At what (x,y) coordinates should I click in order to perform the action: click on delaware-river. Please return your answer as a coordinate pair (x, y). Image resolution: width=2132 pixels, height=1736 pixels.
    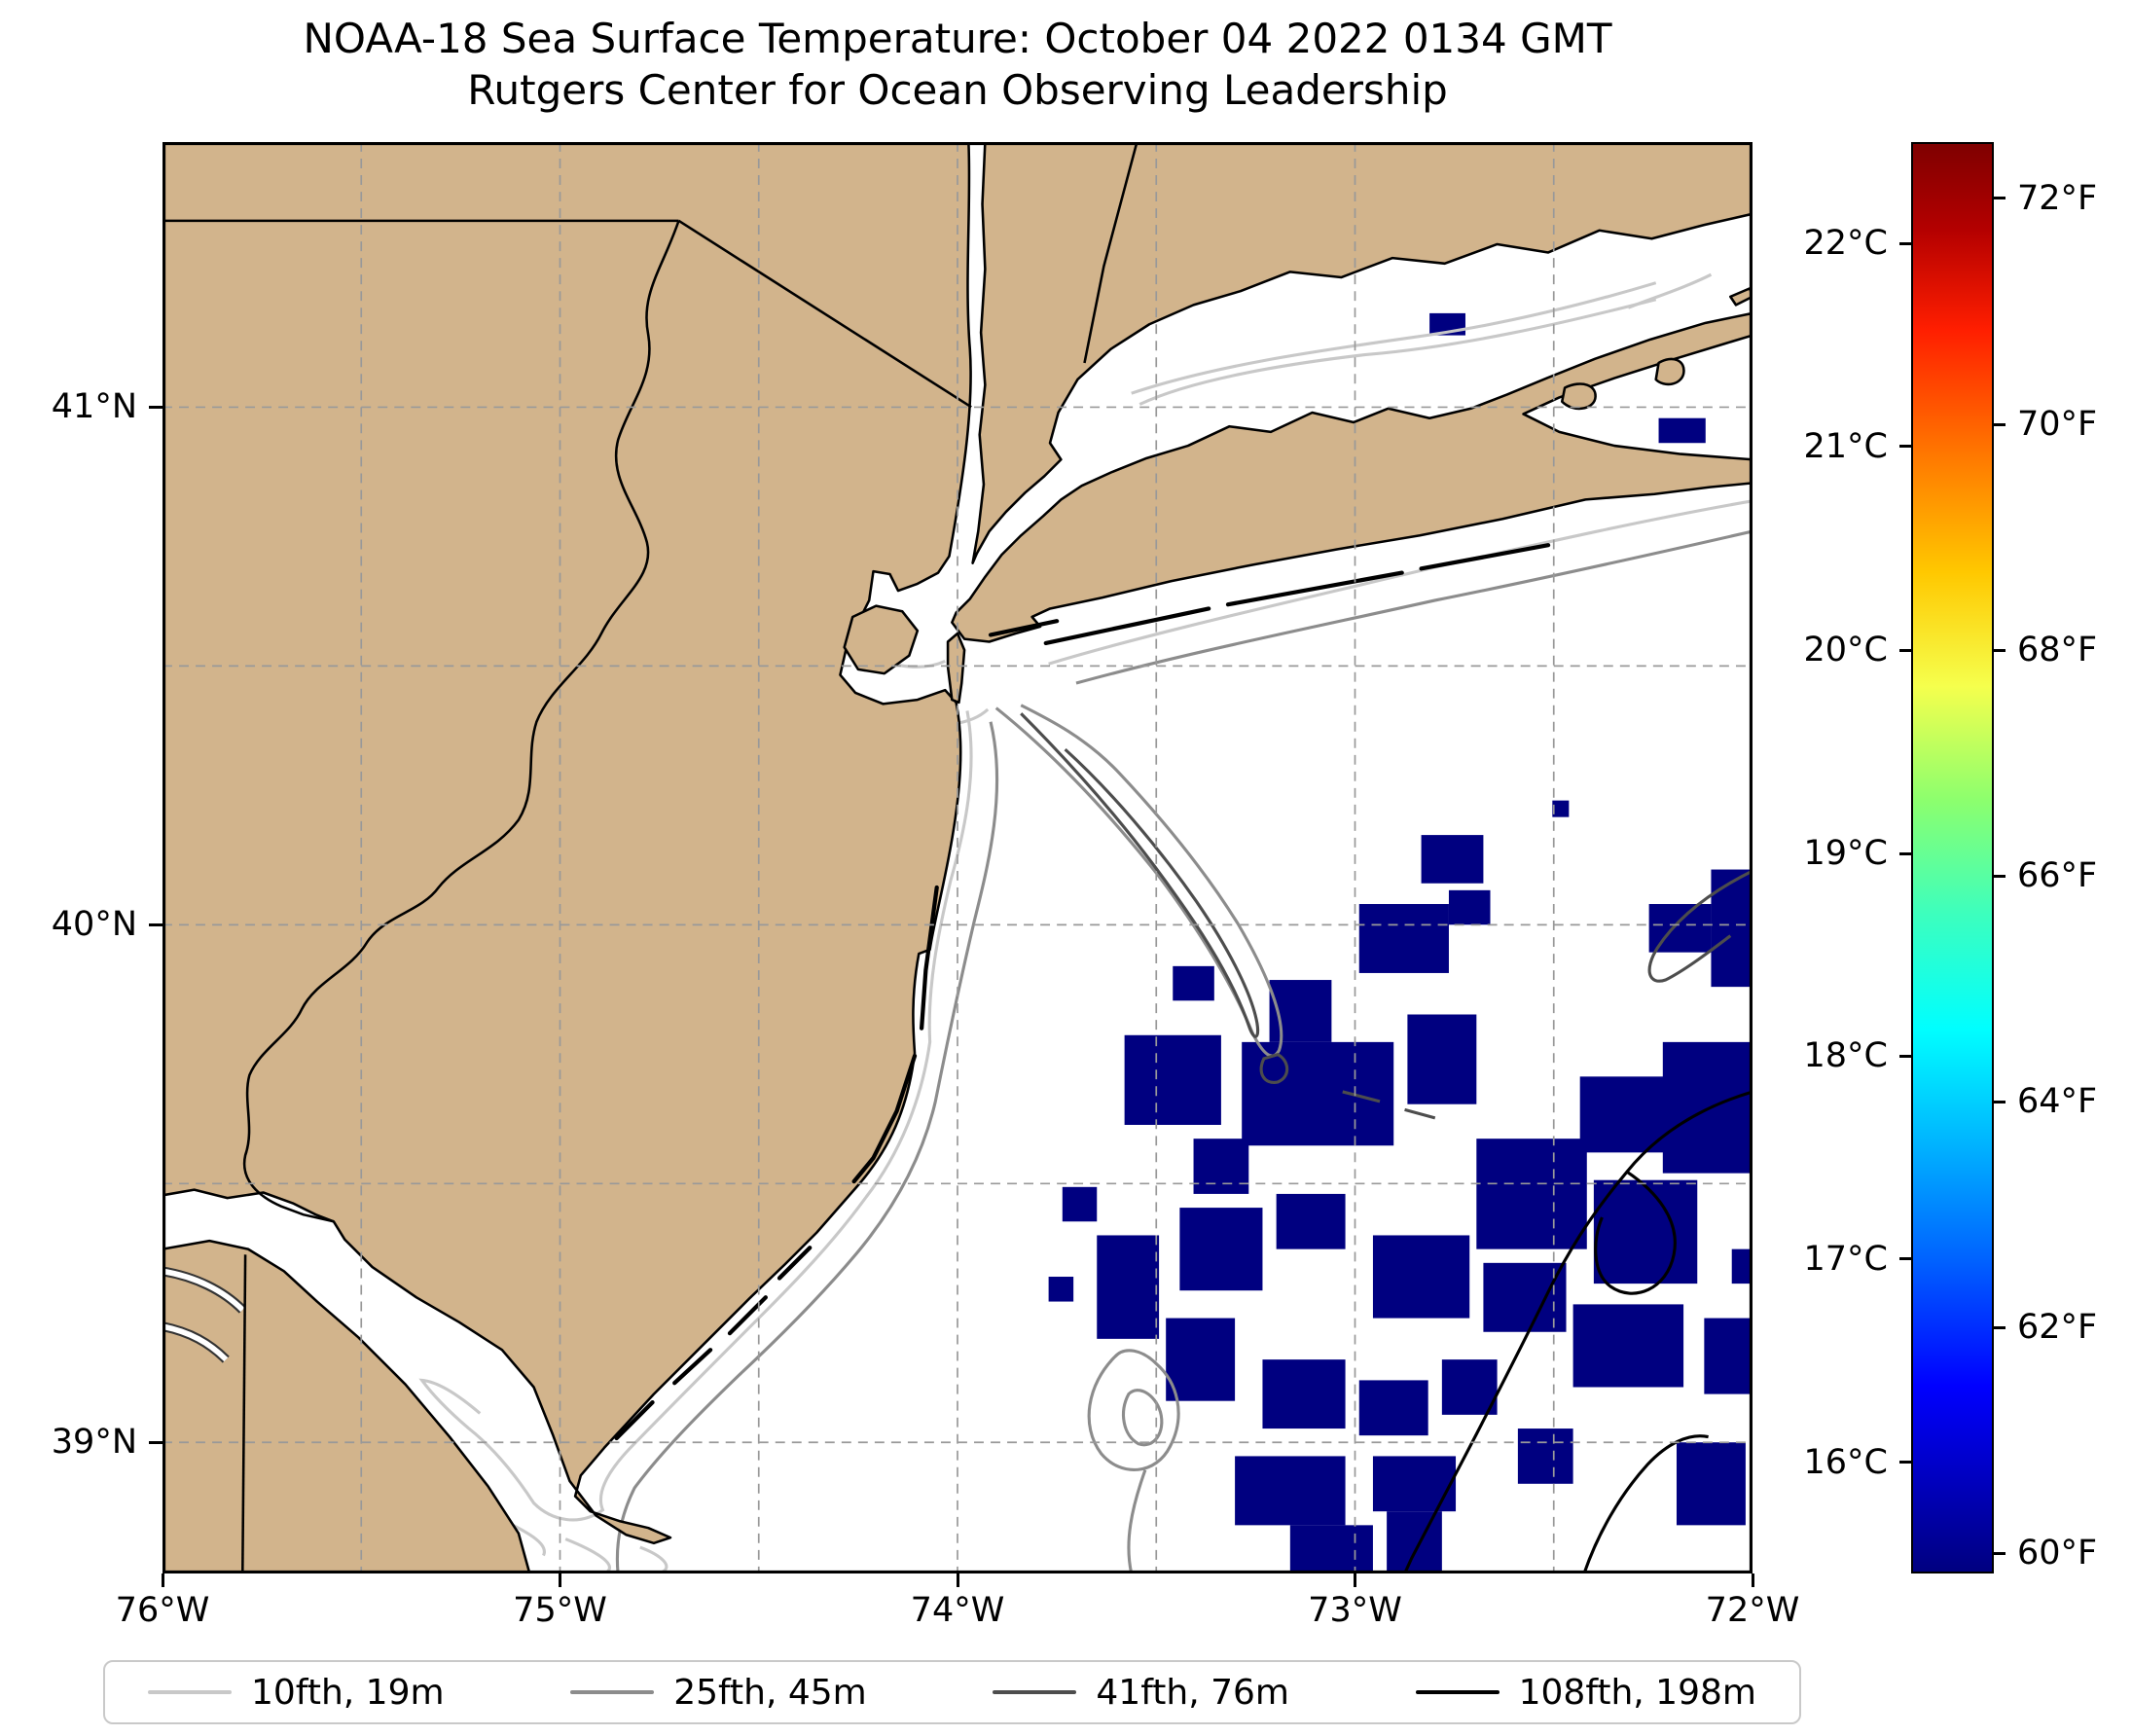
    Looking at the image, I should click on (461, 721).